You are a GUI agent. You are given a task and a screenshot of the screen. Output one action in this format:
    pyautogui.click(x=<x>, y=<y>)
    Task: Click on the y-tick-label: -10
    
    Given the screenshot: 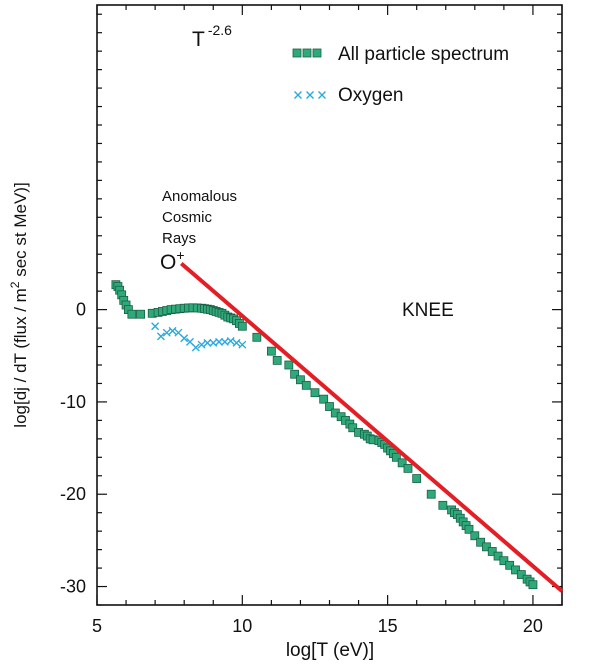 What is the action you would take?
    pyautogui.click(x=73, y=402)
    